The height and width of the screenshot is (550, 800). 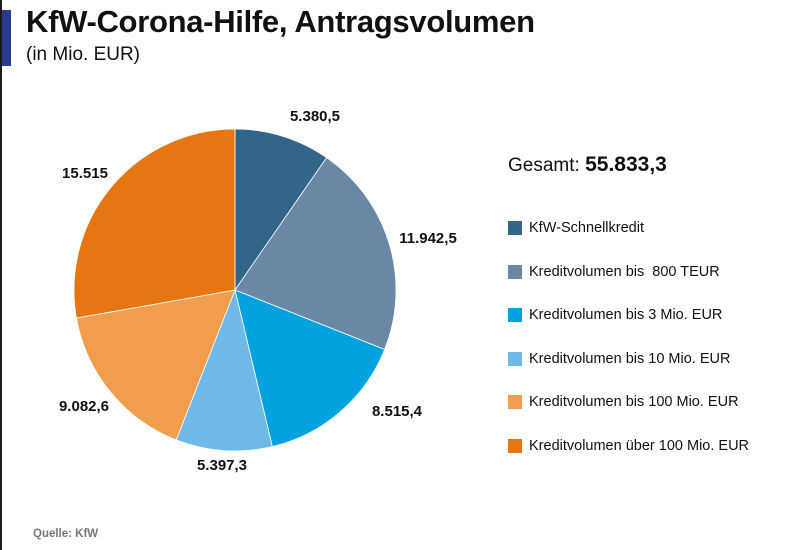 What do you see at coordinates (6, 38) in the screenshot?
I see `title-accent-bar` at bounding box center [6, 38].